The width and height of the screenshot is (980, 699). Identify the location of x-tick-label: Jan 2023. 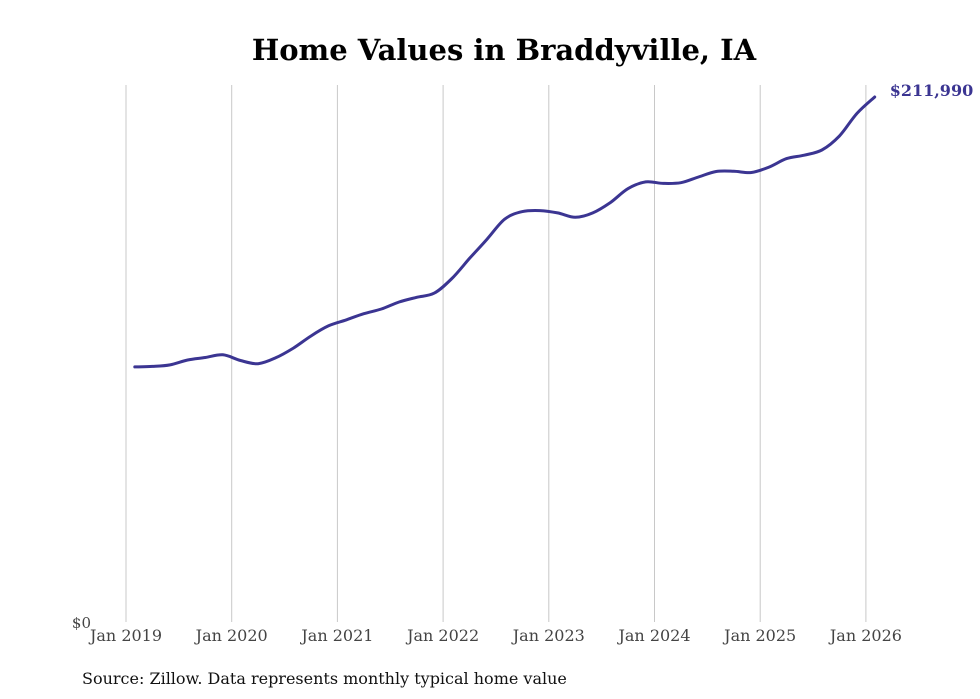
(548, 635).